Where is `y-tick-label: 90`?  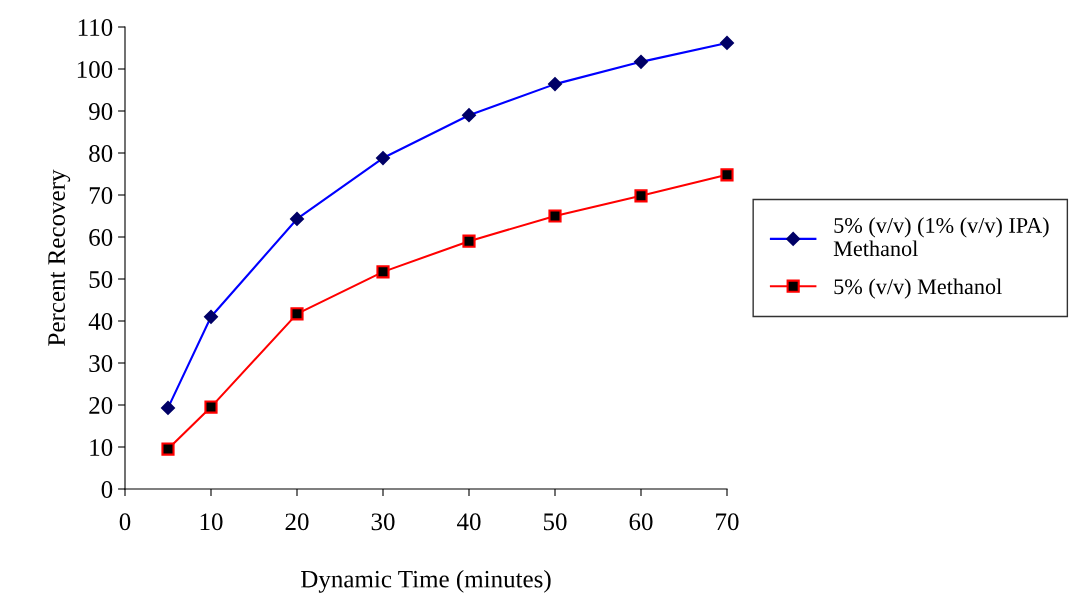 y-tick-label: 90 is located at coordinates (101, 111).